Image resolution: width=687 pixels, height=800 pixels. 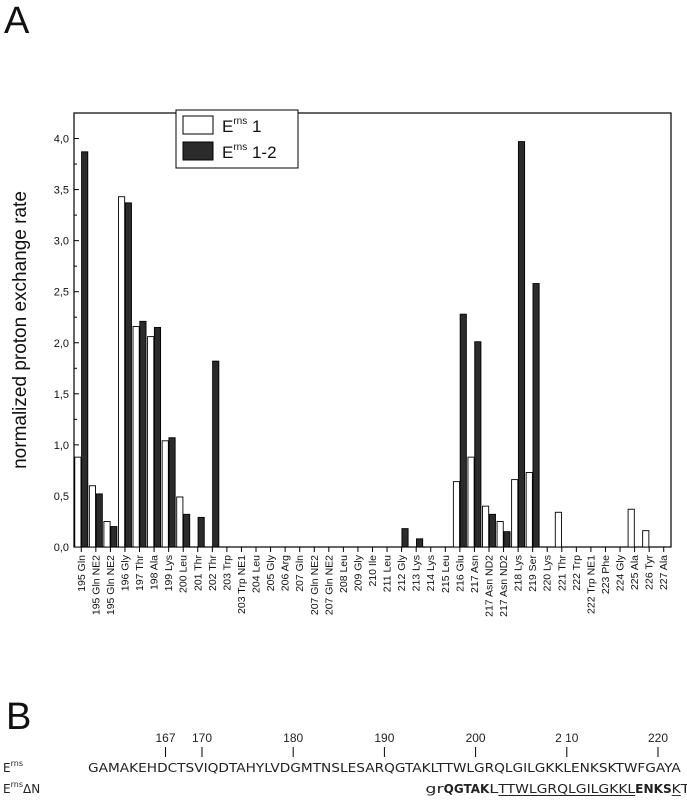 I want to click on x-tick-label: 195 Gln, so click(x=82, y=573).